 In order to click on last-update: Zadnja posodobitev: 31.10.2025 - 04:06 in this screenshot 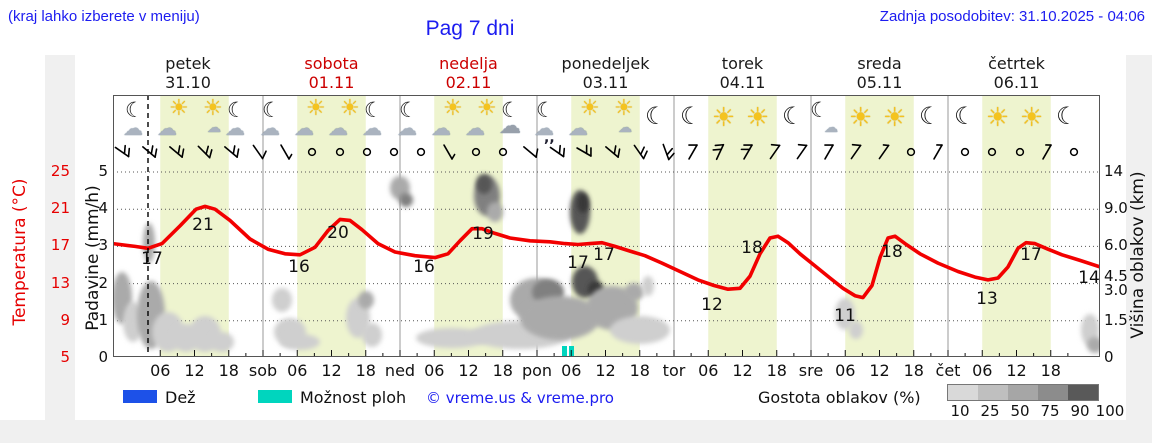, I will do `click(1012, 16)`.